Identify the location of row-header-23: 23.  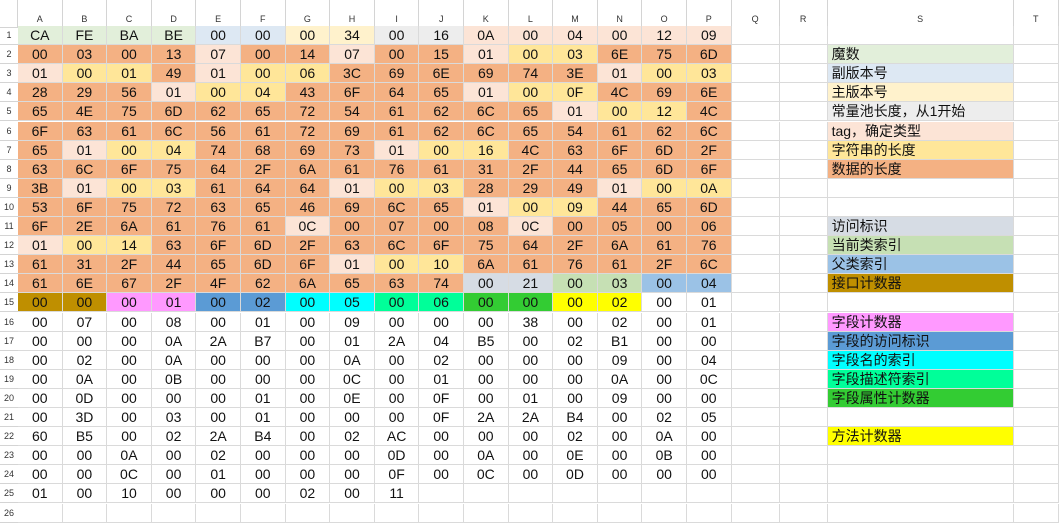
(9, 456).